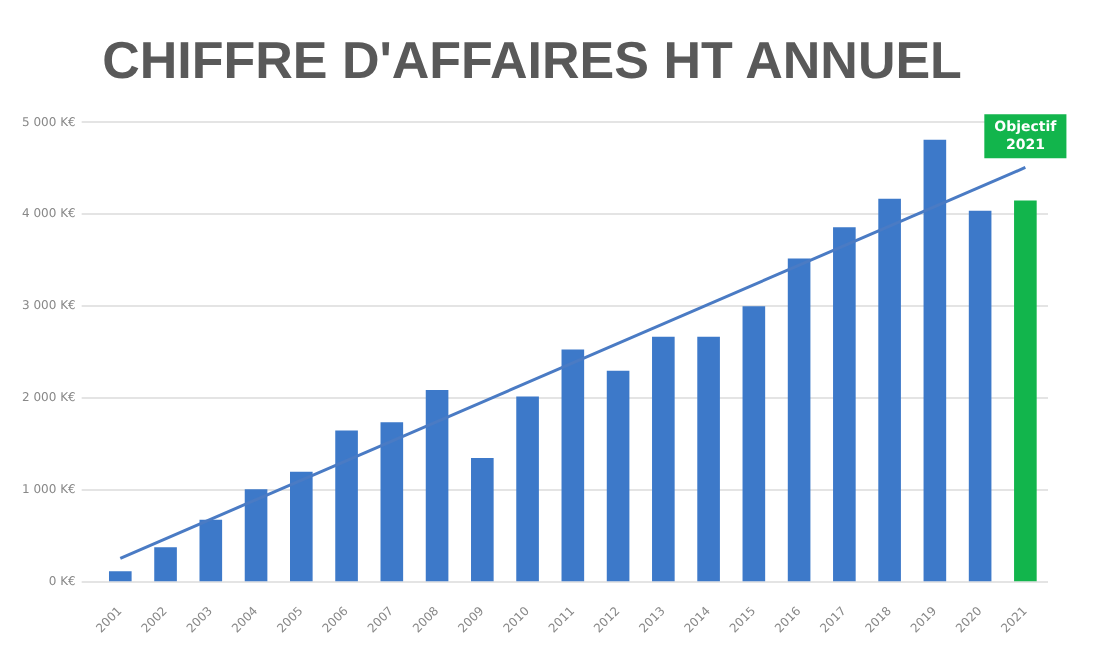 The height and width of the screenshot is (658, 1096). Describe the element at coordinates (532, 59) in the screenshot. I see `chart-title: CHIFFRE D'AFFAIRES HT ANNUEL` at that location.